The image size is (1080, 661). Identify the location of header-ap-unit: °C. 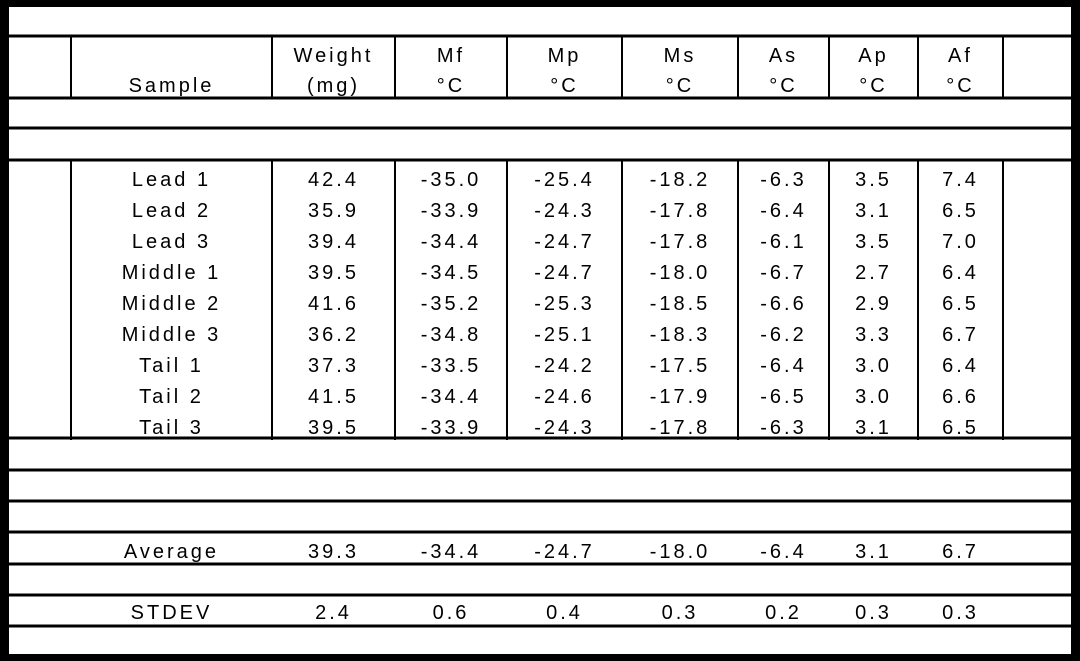
(873, 86).